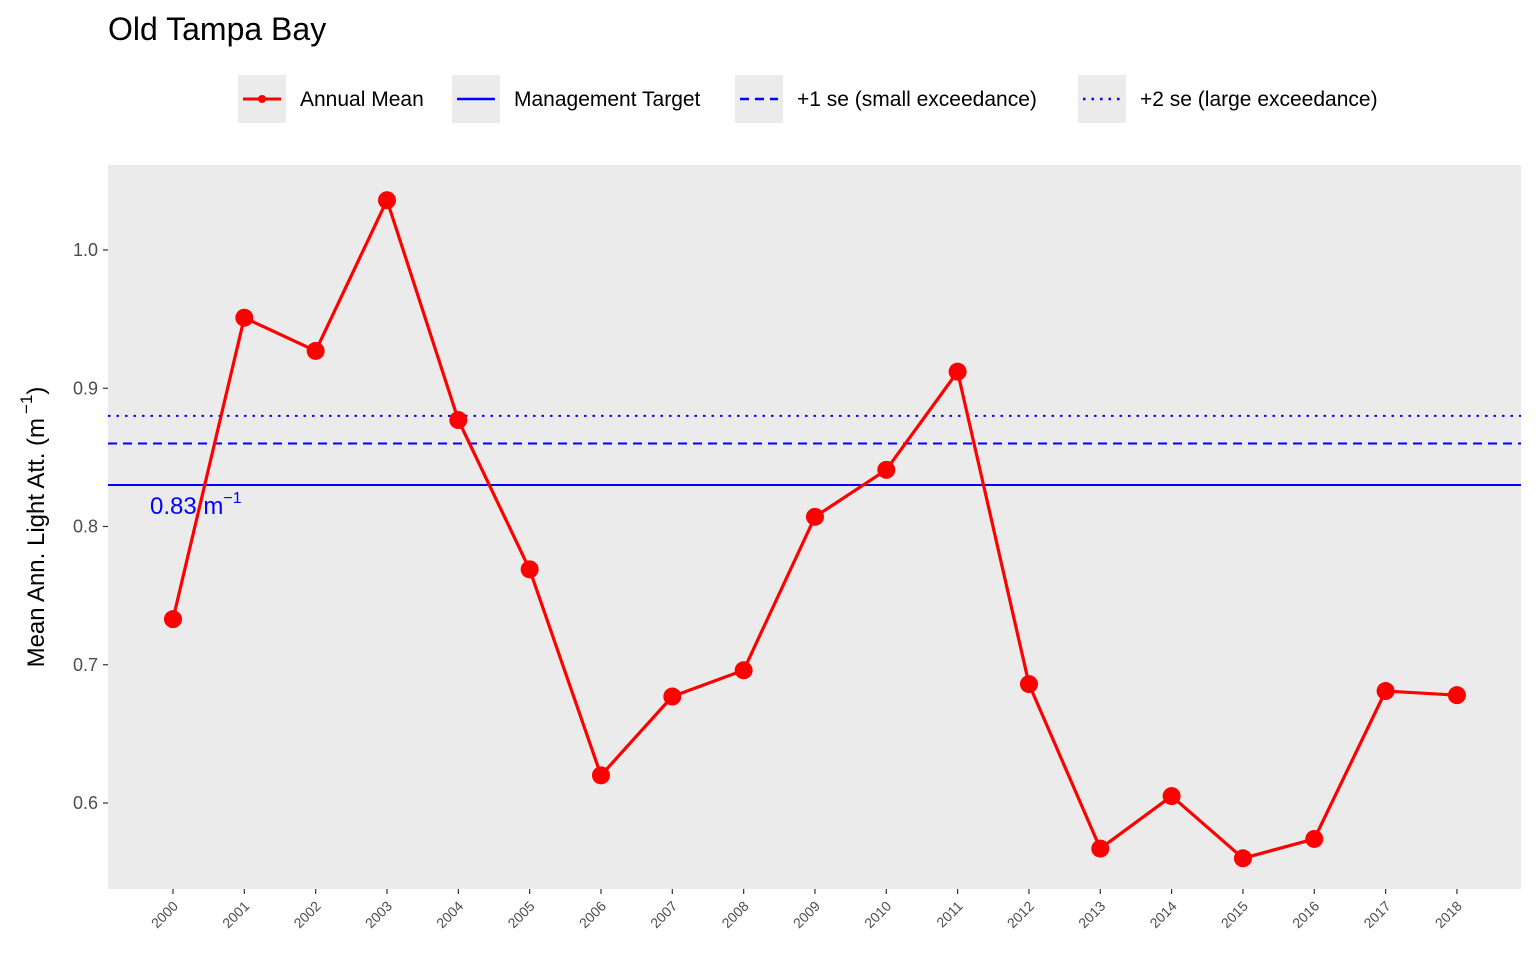  I want to click on x-tick-label-2010: 2010, so click(877, 914).